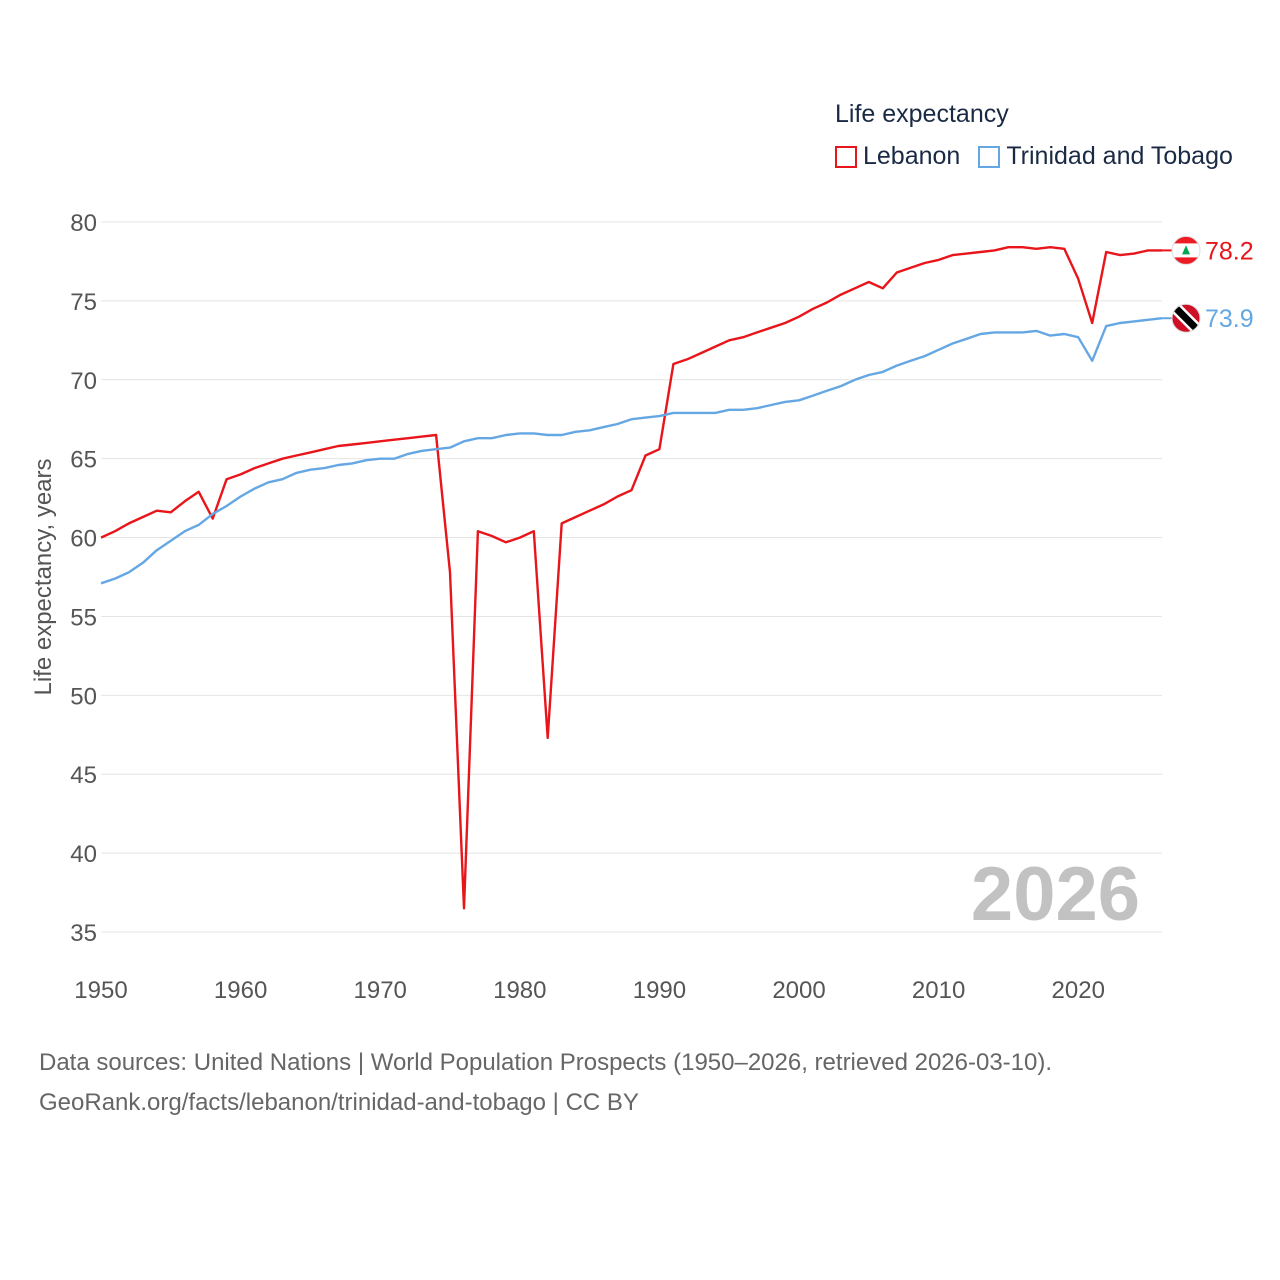  What do you see at coordinates (83, 381) in the screenshot?
I see `y-tick-label-70: 70` at bounding box center [83, 381].